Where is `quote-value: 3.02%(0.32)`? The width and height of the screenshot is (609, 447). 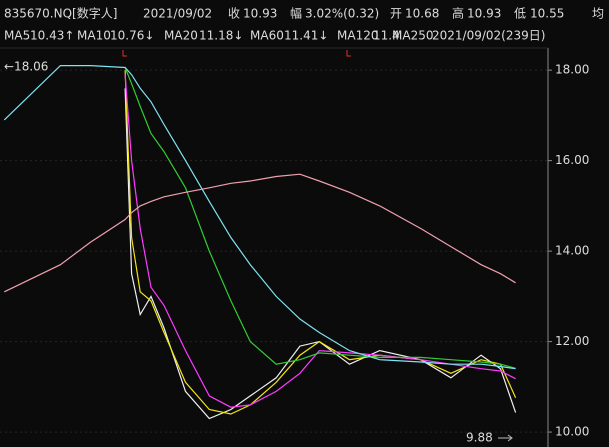
quote-value: 3.02%(0.32) is located at coordinates (342, 14).